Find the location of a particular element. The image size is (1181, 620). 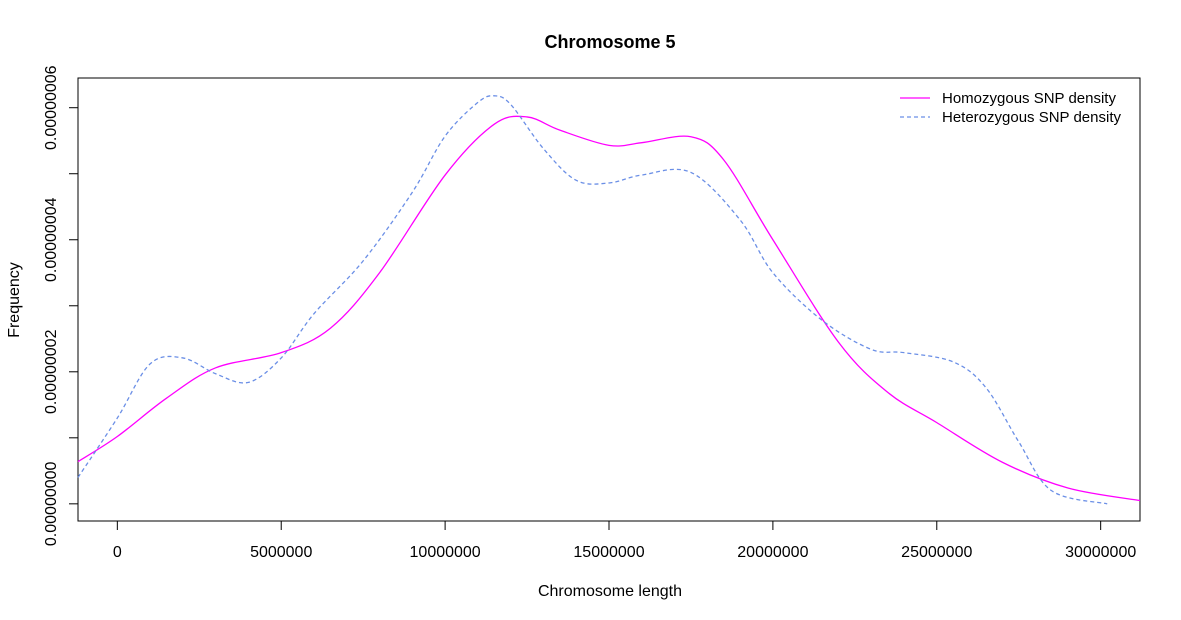

y-axis-label: Frequency is located at coordinates (14, 300).